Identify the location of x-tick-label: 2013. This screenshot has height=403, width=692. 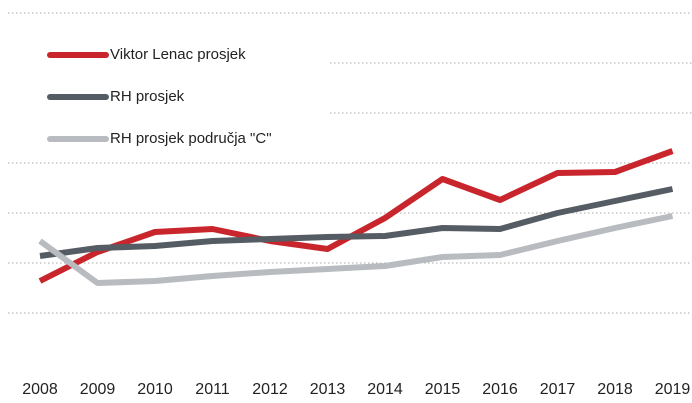
(328, 389).